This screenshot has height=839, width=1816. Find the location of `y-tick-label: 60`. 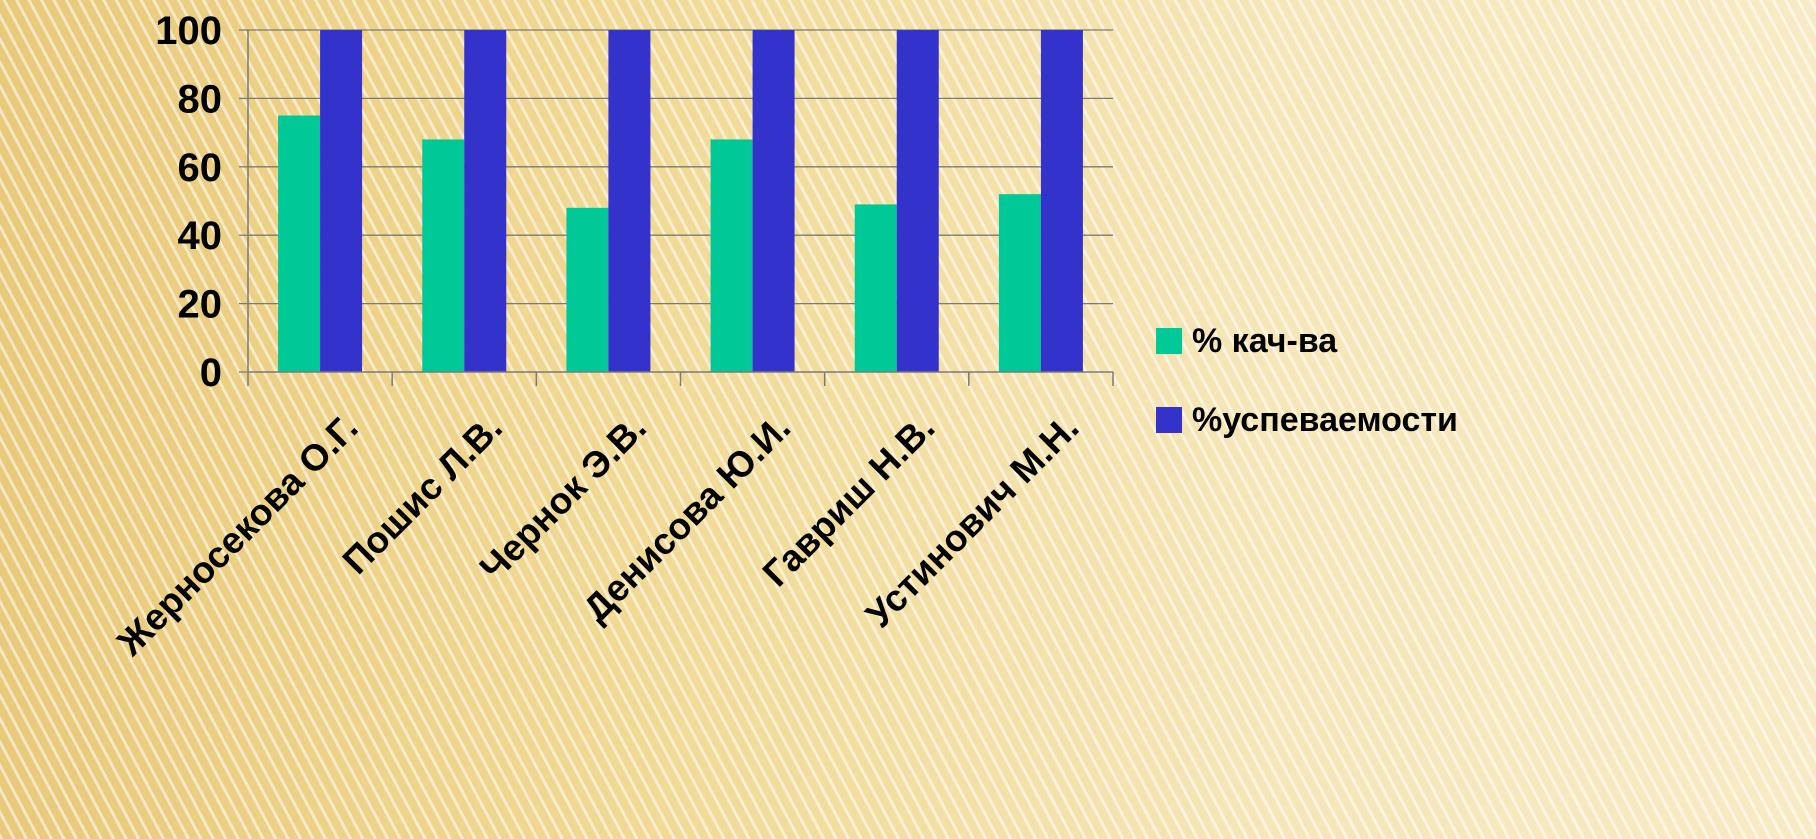

y-tick-label: 60 is located at coordinates (200, 168).